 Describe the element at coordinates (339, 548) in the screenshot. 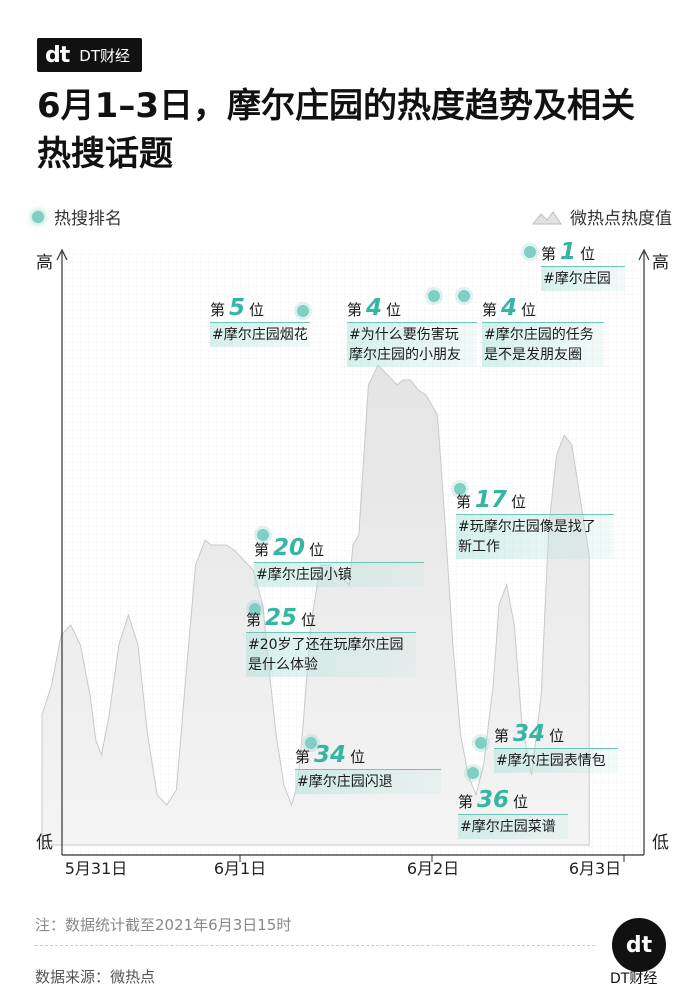

I see `rank-line: 第 20 位` at that location.